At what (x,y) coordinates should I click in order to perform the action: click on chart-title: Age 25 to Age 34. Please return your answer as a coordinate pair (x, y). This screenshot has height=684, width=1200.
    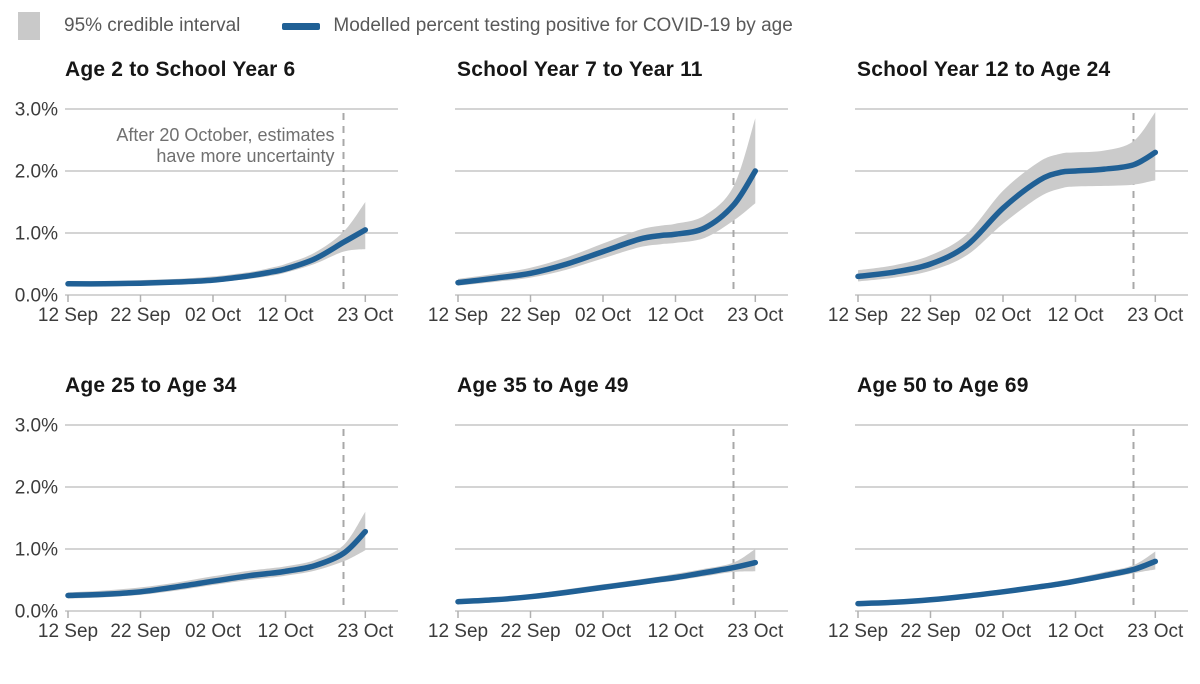
    Looking at the image, I should click on (151, 385).